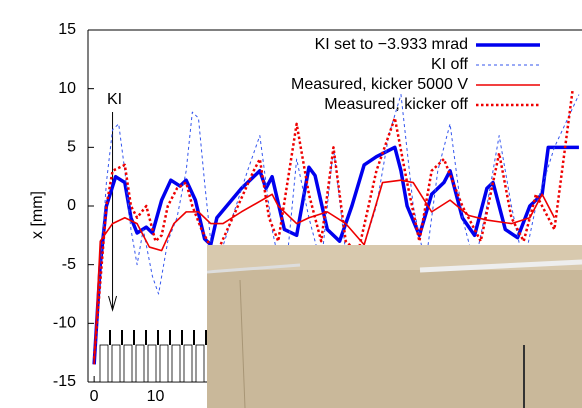 The height and width of the screenshot is (408, 582). I want to click on y-tick-label: 5, so click(71, 147).